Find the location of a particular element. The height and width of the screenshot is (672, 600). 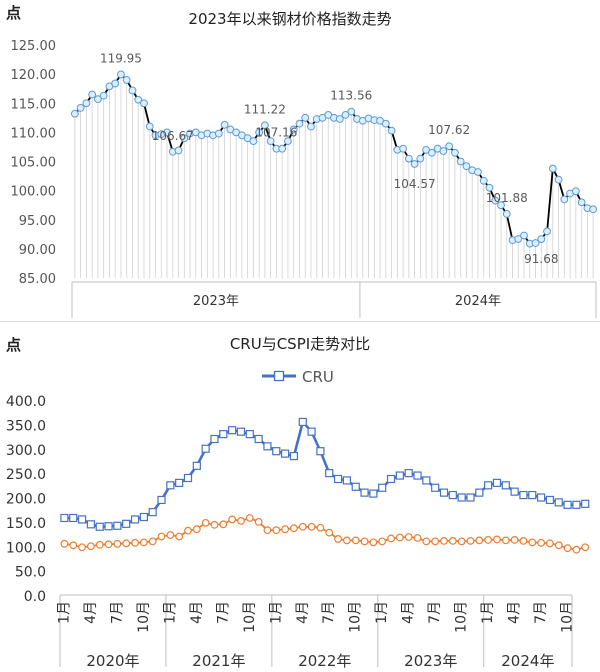

x-month-label: 4月 is located at coordinates (91, 612).